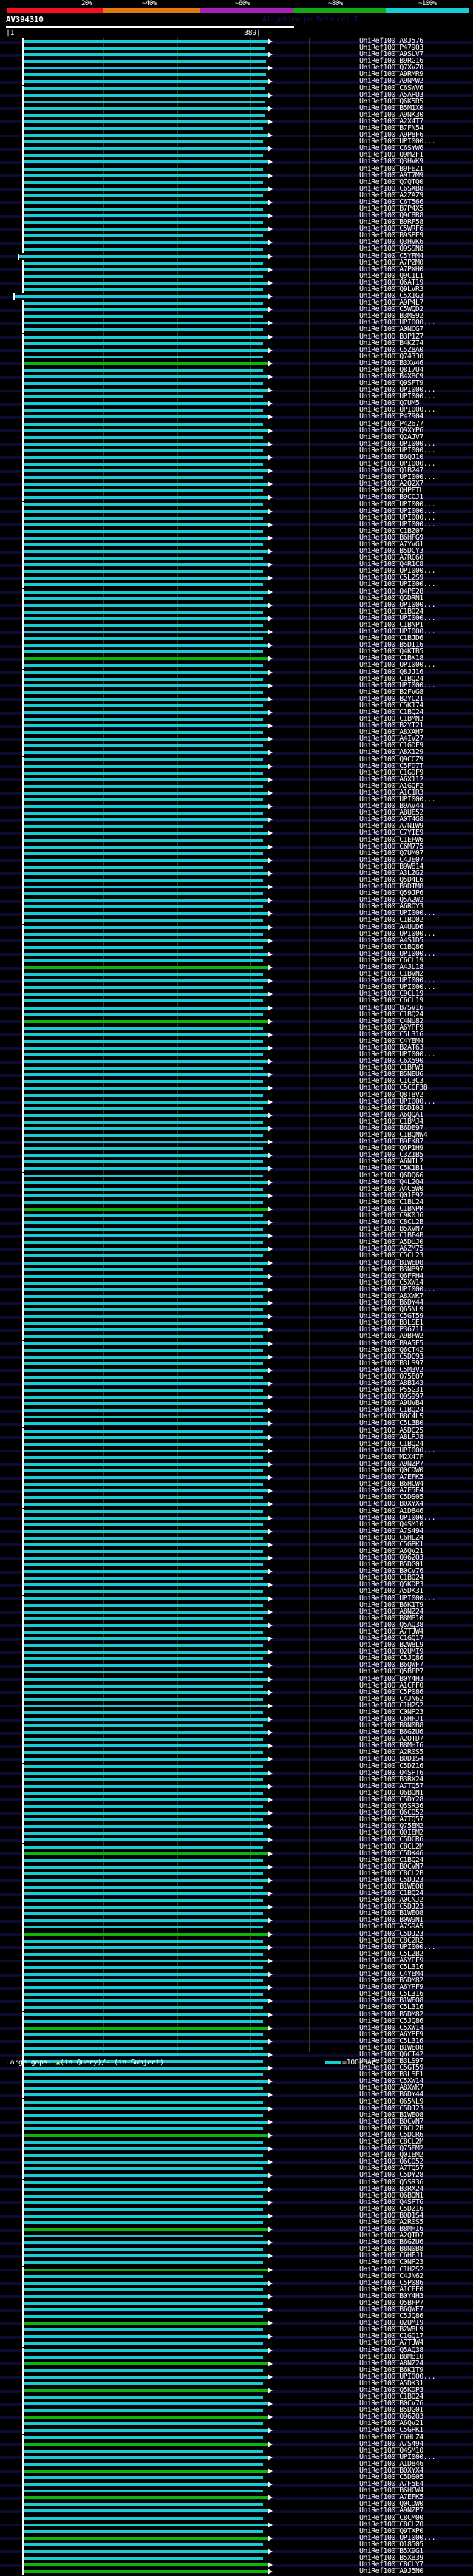 The image size is (473, 2576). I want to click on hit-label: UniRef100_B1WED8, so click(391, 1262).